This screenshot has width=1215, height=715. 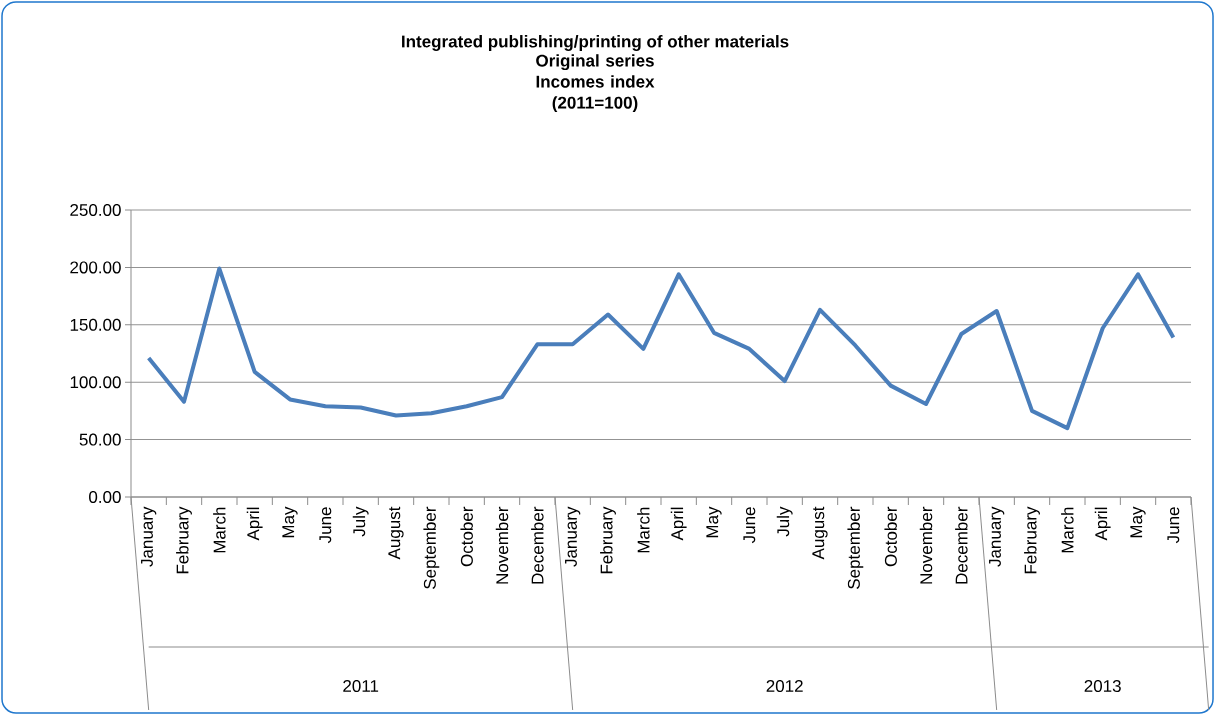 What do you see at coordinates (784, 686) in the screenshot?
I see `text: 2012` at bounding box center [784, 686].